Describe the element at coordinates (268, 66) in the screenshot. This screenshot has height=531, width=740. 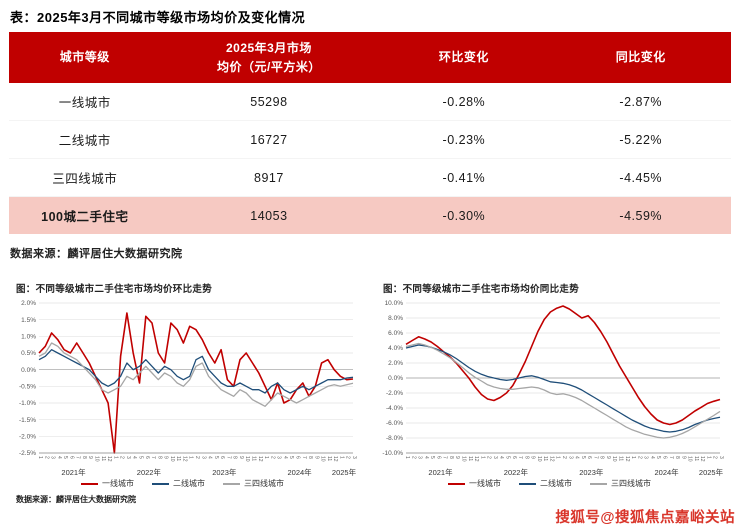
I see `col-header-price-line2: 均价（元/平方米）` at that location.